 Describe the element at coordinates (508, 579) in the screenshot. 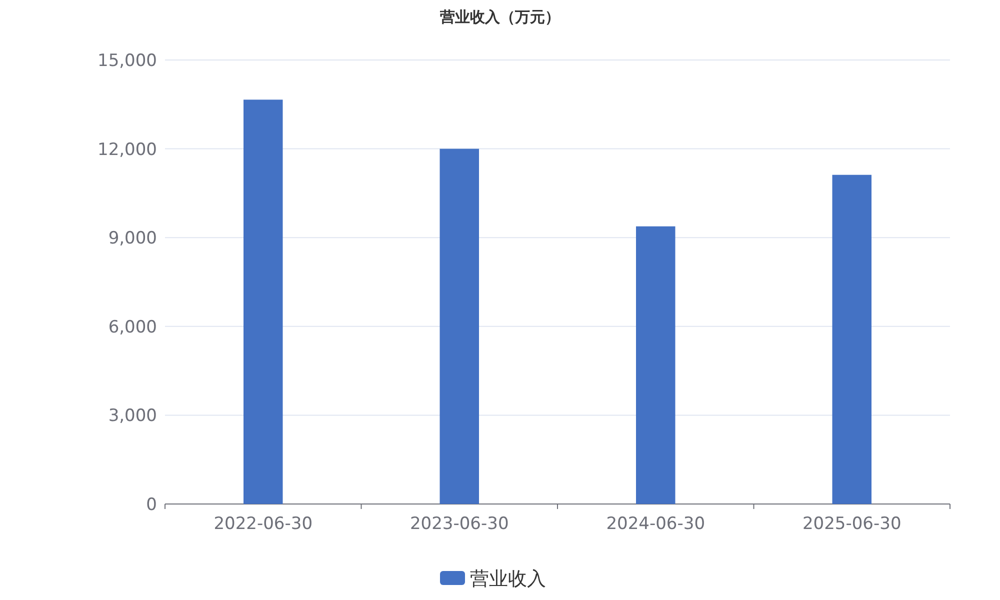

I see `legend-label: 营业收入` at that location.